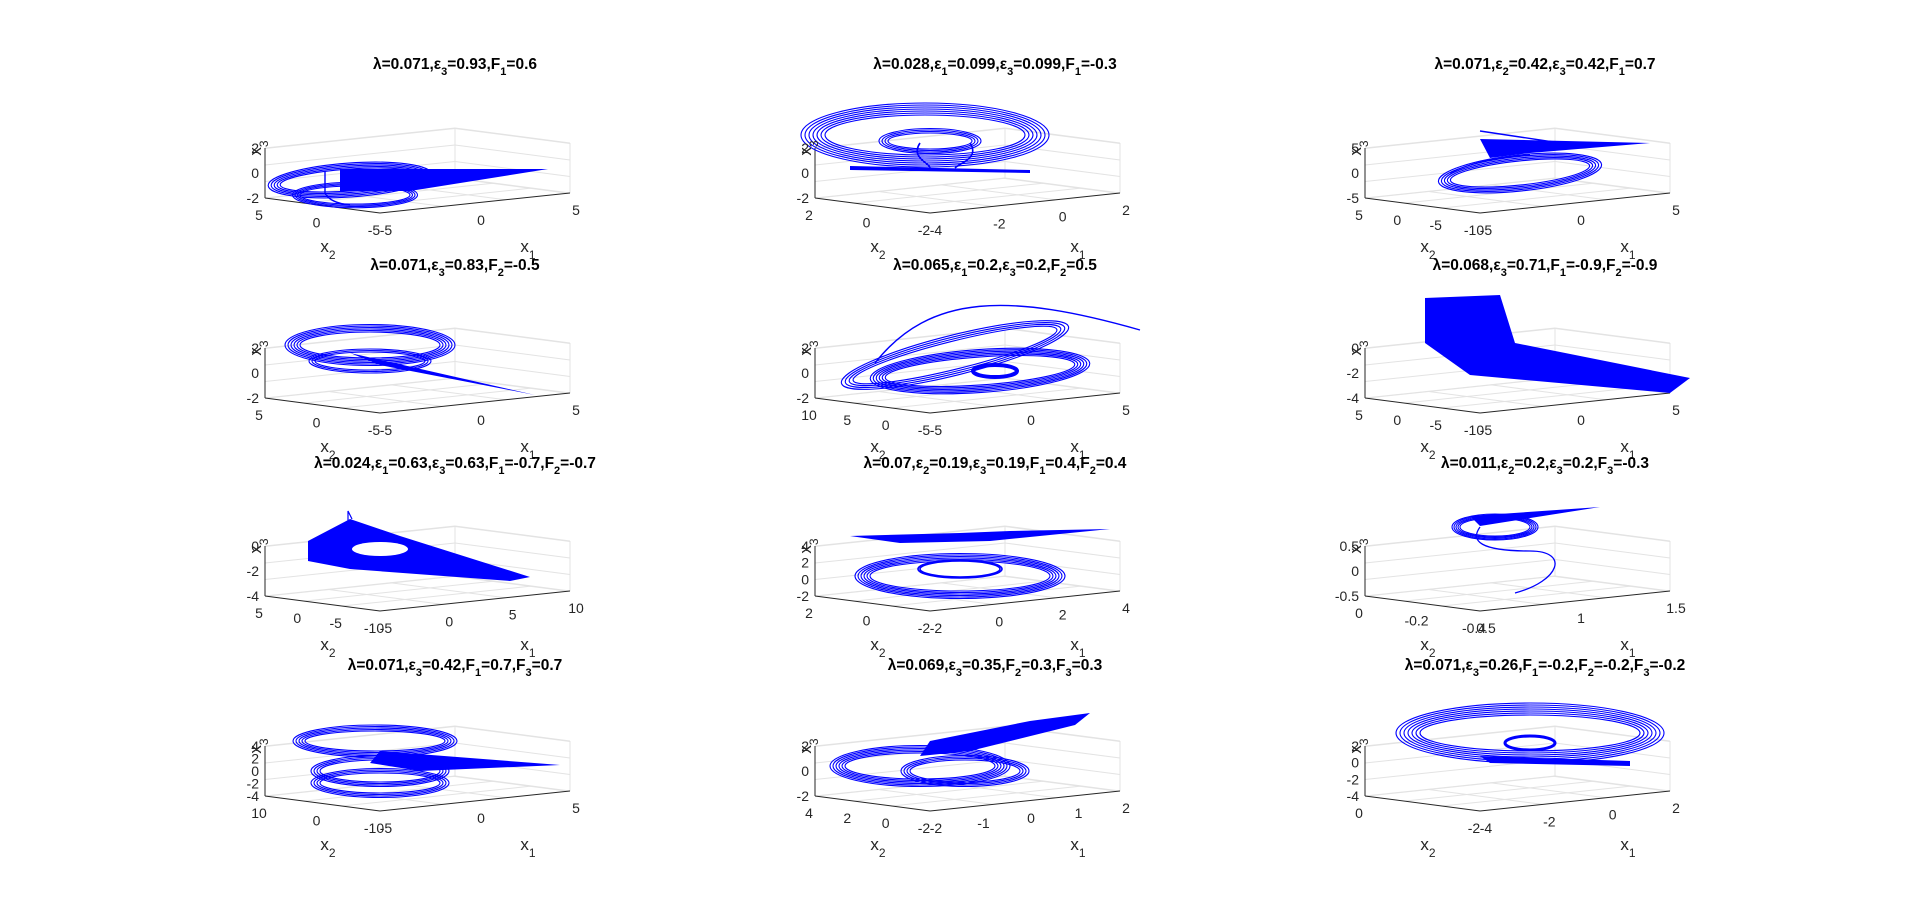 Image resolution: width=1920 pixels, height=911 pixels. Describe the element at coordinates (809, 415) in the screenshot. I see `y-tick-label: 10` at that location.